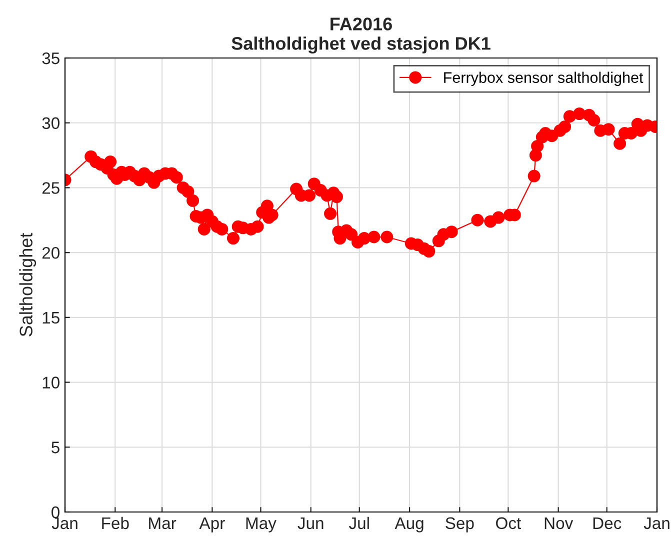 Image resolution: width=671 pixels, height=542 pixels. What do you see at coordinates (51, 382) in the screenshot?
I see `y-tick-label: 10` at bounding box center [51, 382].